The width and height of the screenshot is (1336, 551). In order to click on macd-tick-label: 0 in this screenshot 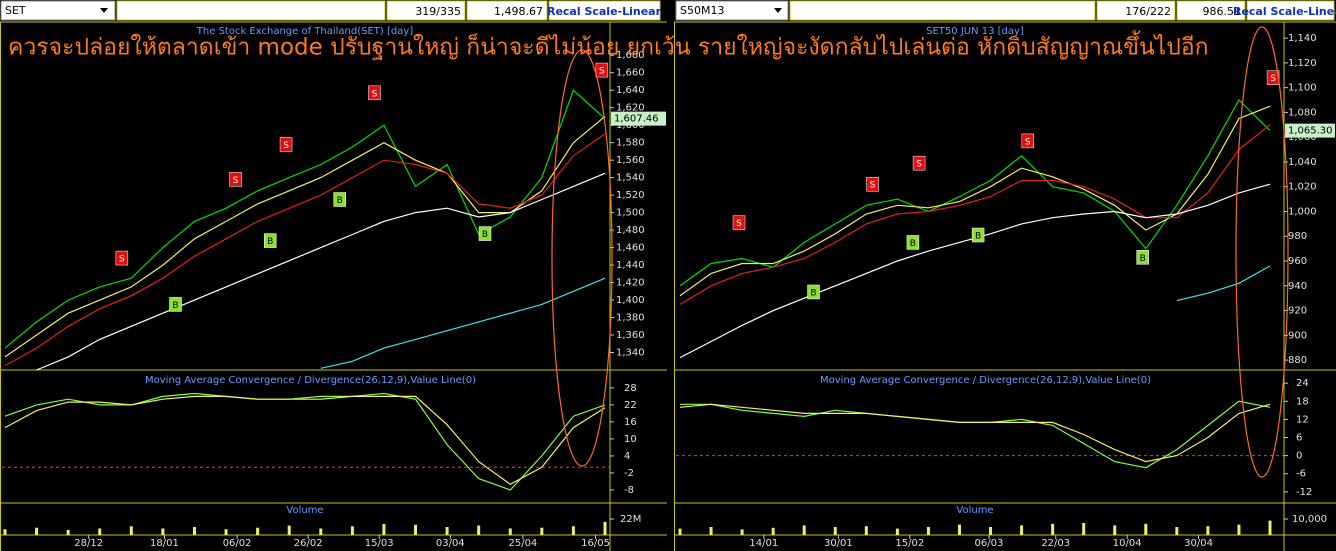, I will do `click(1299, 456)`.